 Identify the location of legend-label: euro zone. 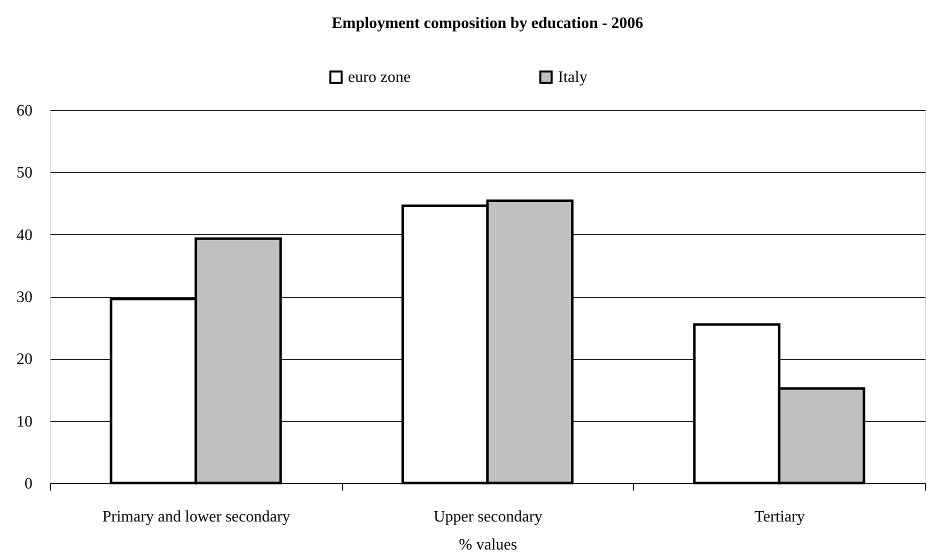
(379, 77).